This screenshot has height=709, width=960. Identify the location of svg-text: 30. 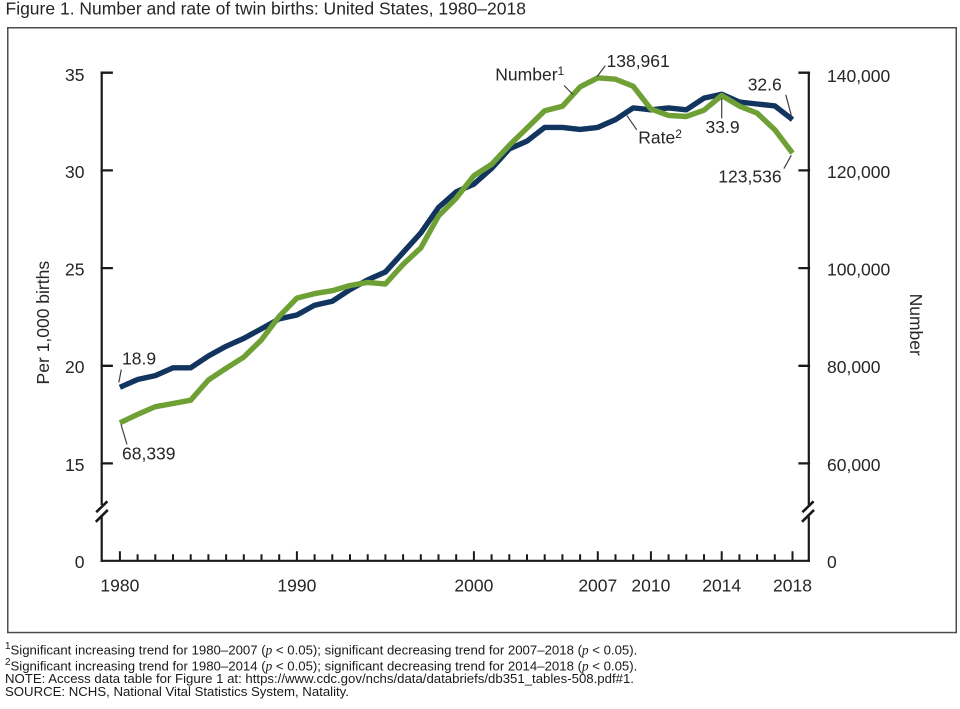
(75, 172).